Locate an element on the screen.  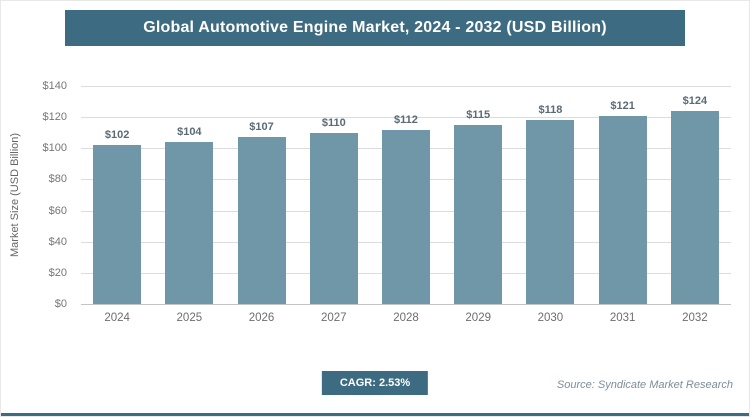
bar-column: $115 is located at coordinates (478, 195).